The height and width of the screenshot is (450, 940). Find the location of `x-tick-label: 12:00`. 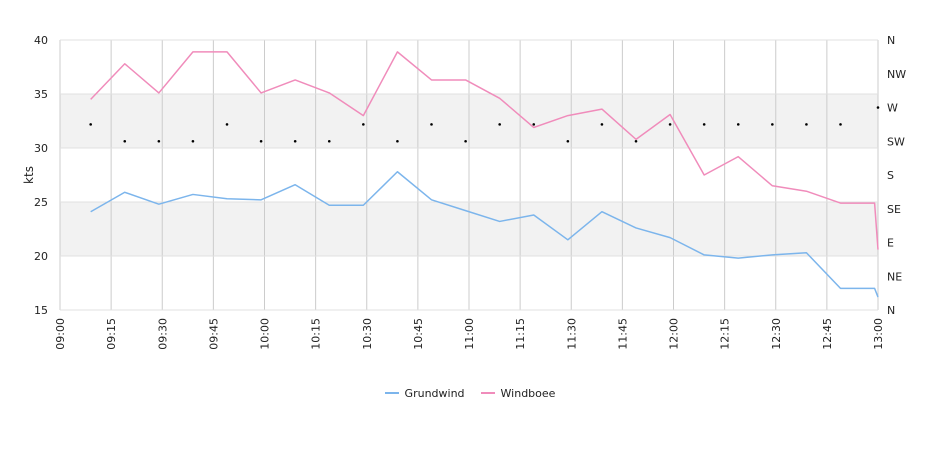

x-tick-label: 12:00 is located at coordinates (674, 334).